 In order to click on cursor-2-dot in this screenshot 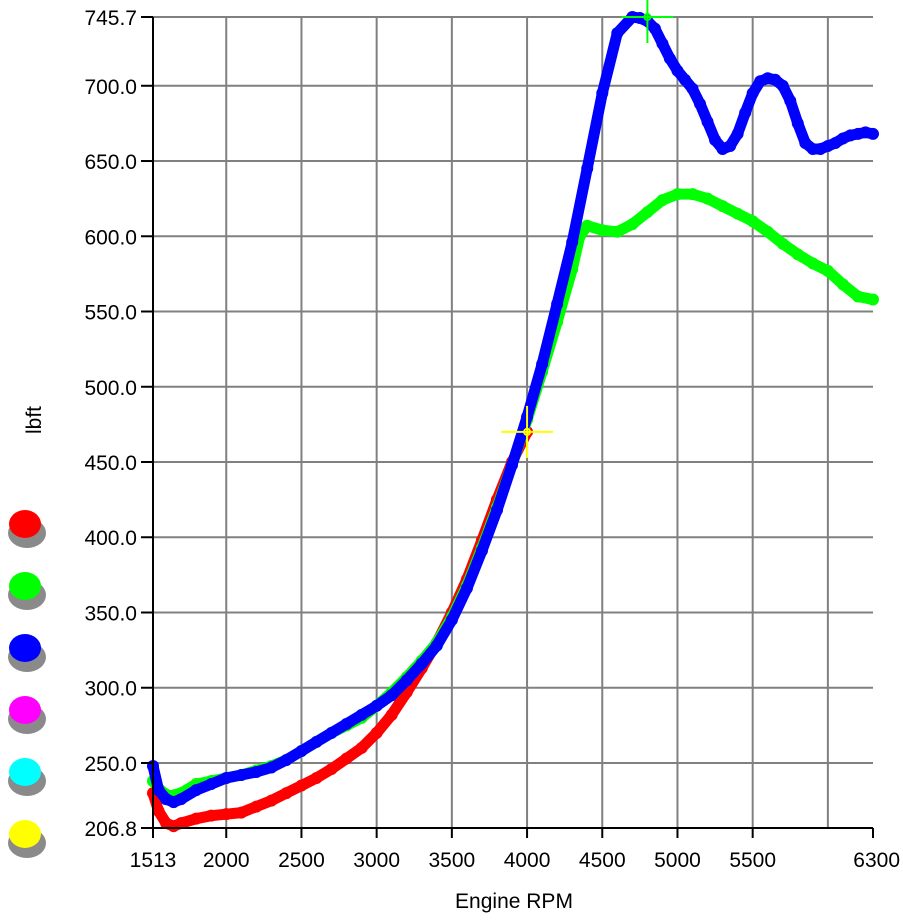, I will do `click(647, 17)`.